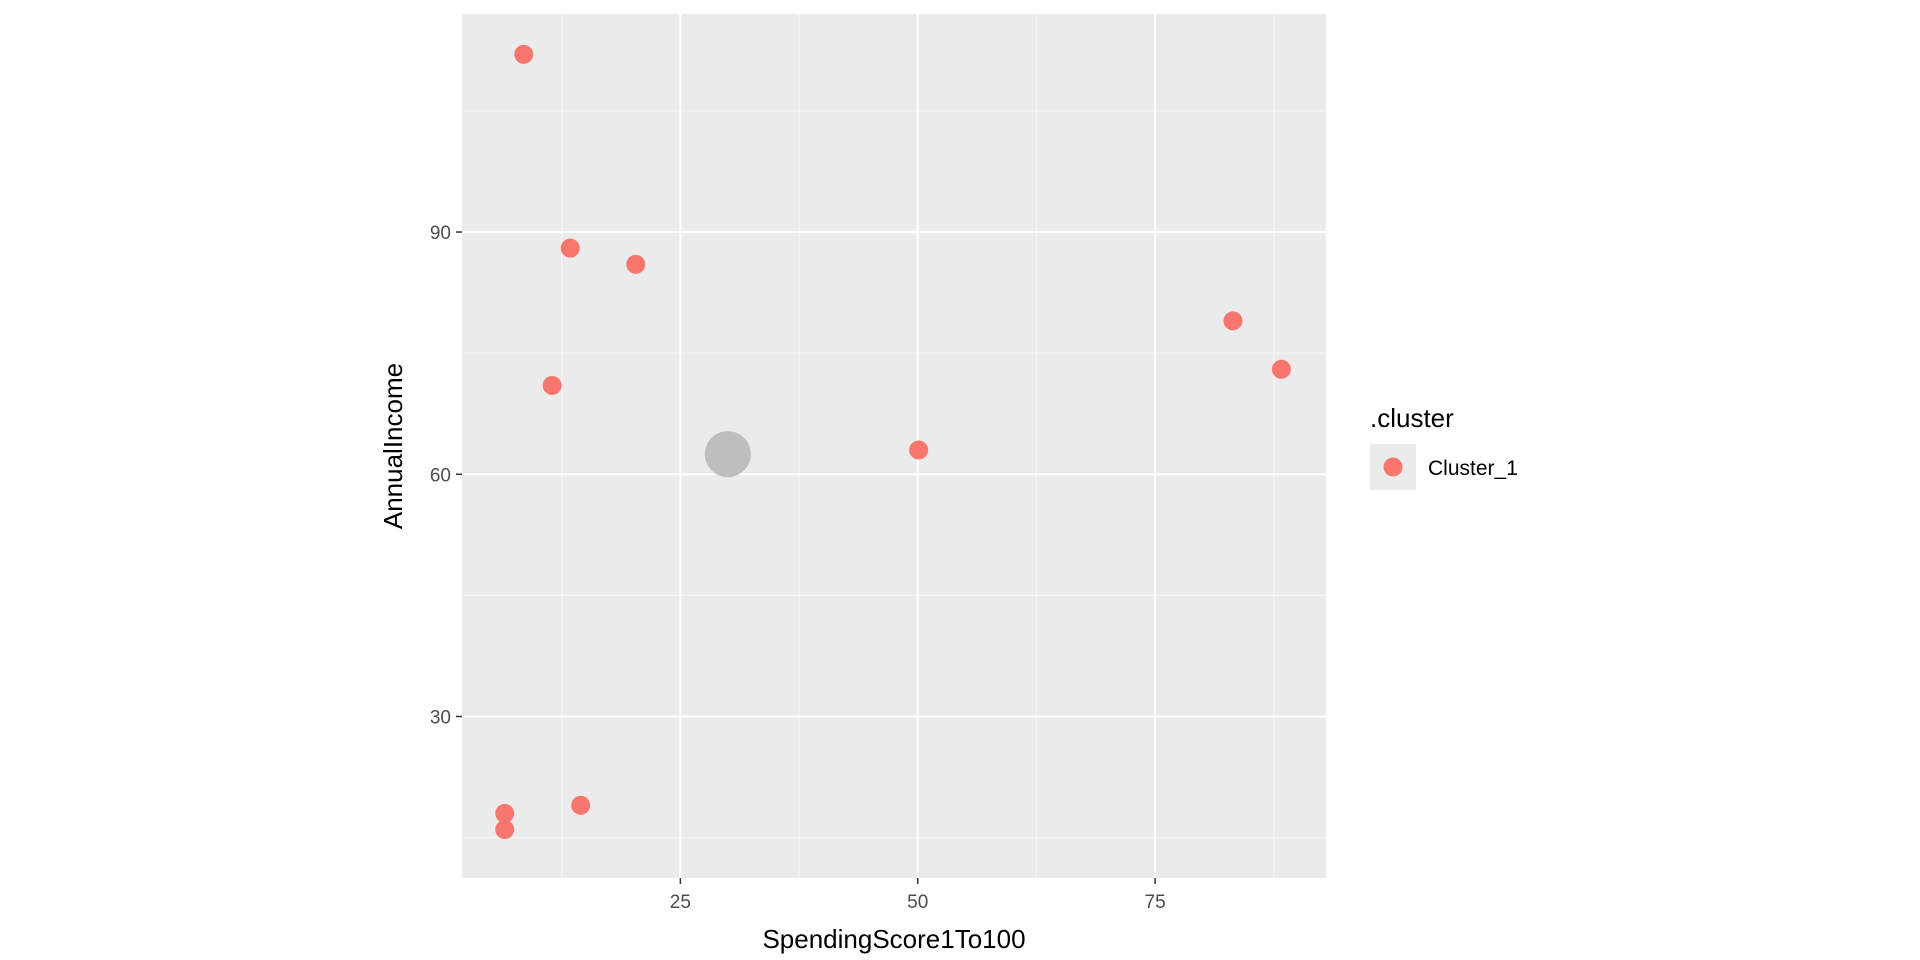 Image resolution: width=1920 pixels, height=960 pixels. I want to click on x-tick-label: 50, so click(917, 902).